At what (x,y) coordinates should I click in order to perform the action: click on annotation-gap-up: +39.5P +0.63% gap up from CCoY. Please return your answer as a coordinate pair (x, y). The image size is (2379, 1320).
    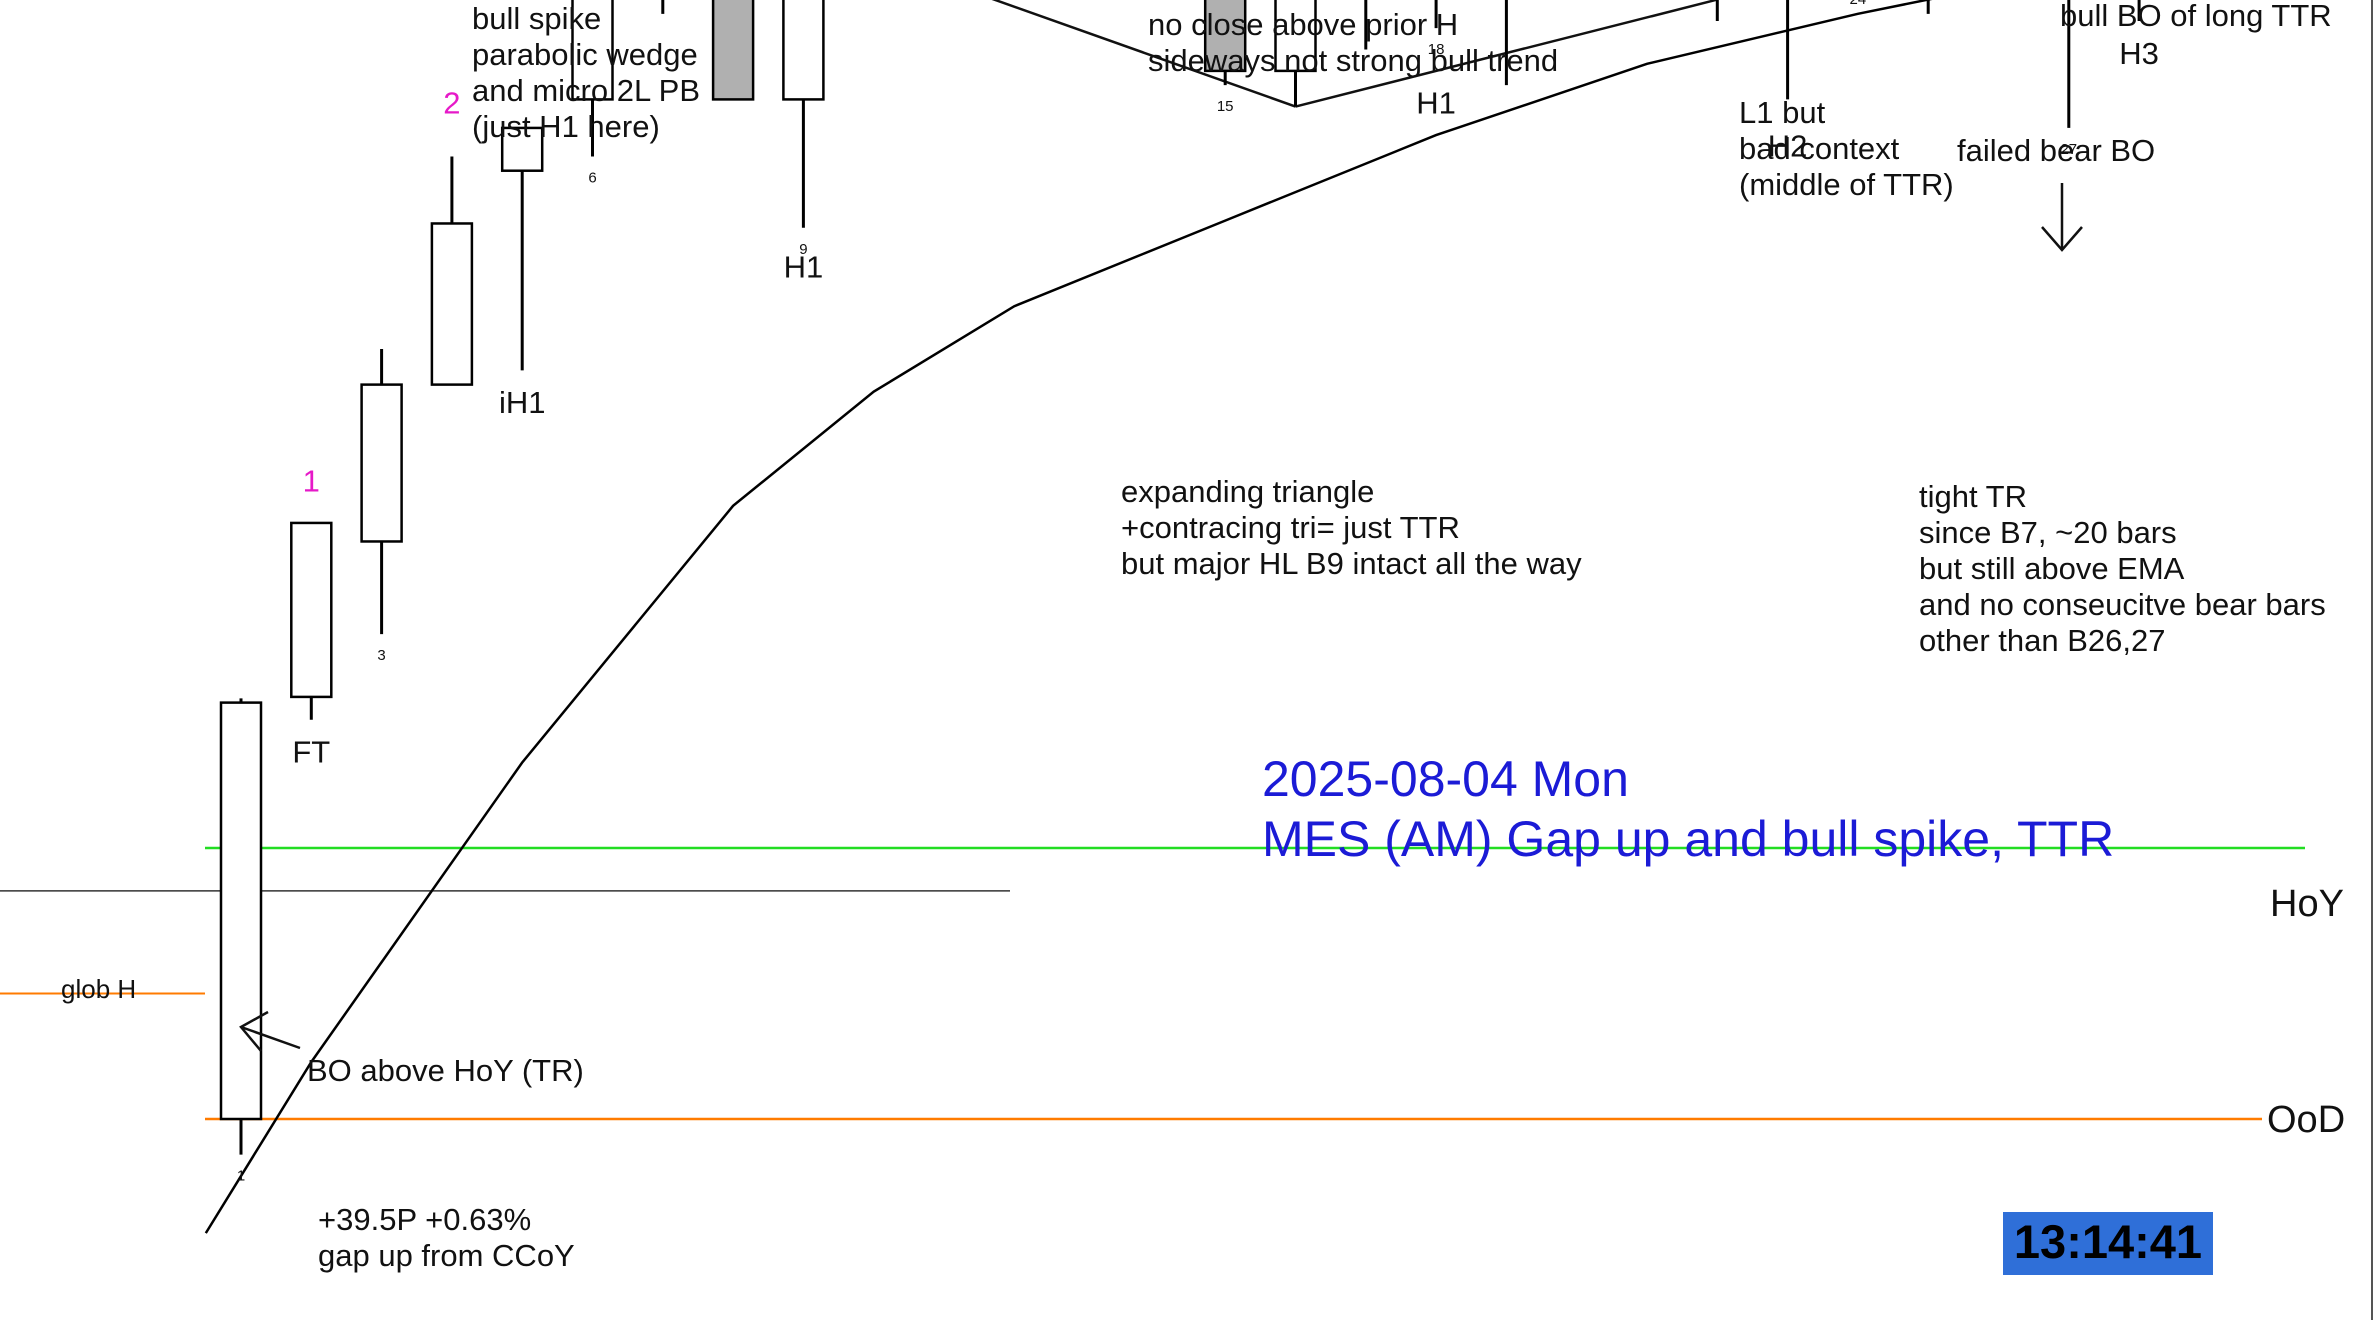
    Looking at the image, I should click on (446, 1237).